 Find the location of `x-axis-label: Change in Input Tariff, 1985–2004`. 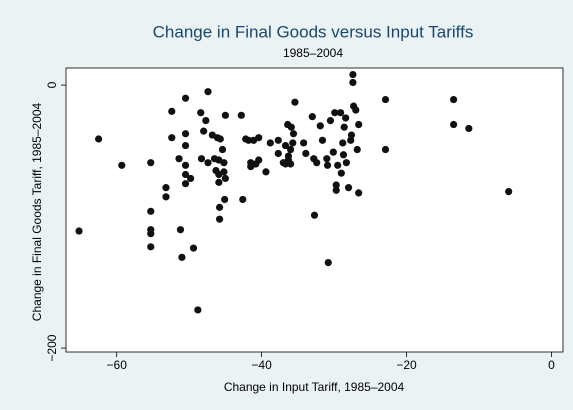

x-axis-label: Change in Input Tariff, 1985–2004 is located at coordinates (314, 387).